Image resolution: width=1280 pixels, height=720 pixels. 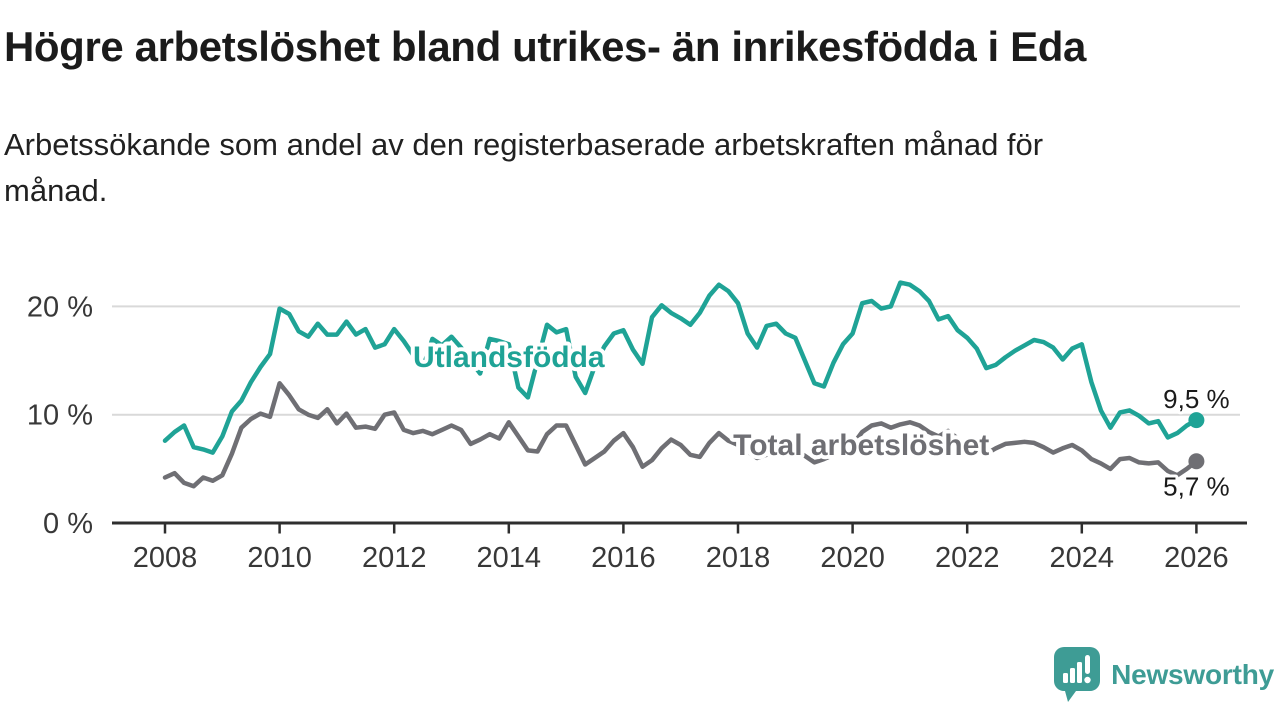 What do you see at coordinates (68, 524) in the screenshot?
I see `y-tick-label: 0 %` at bounding box center [68, 524].